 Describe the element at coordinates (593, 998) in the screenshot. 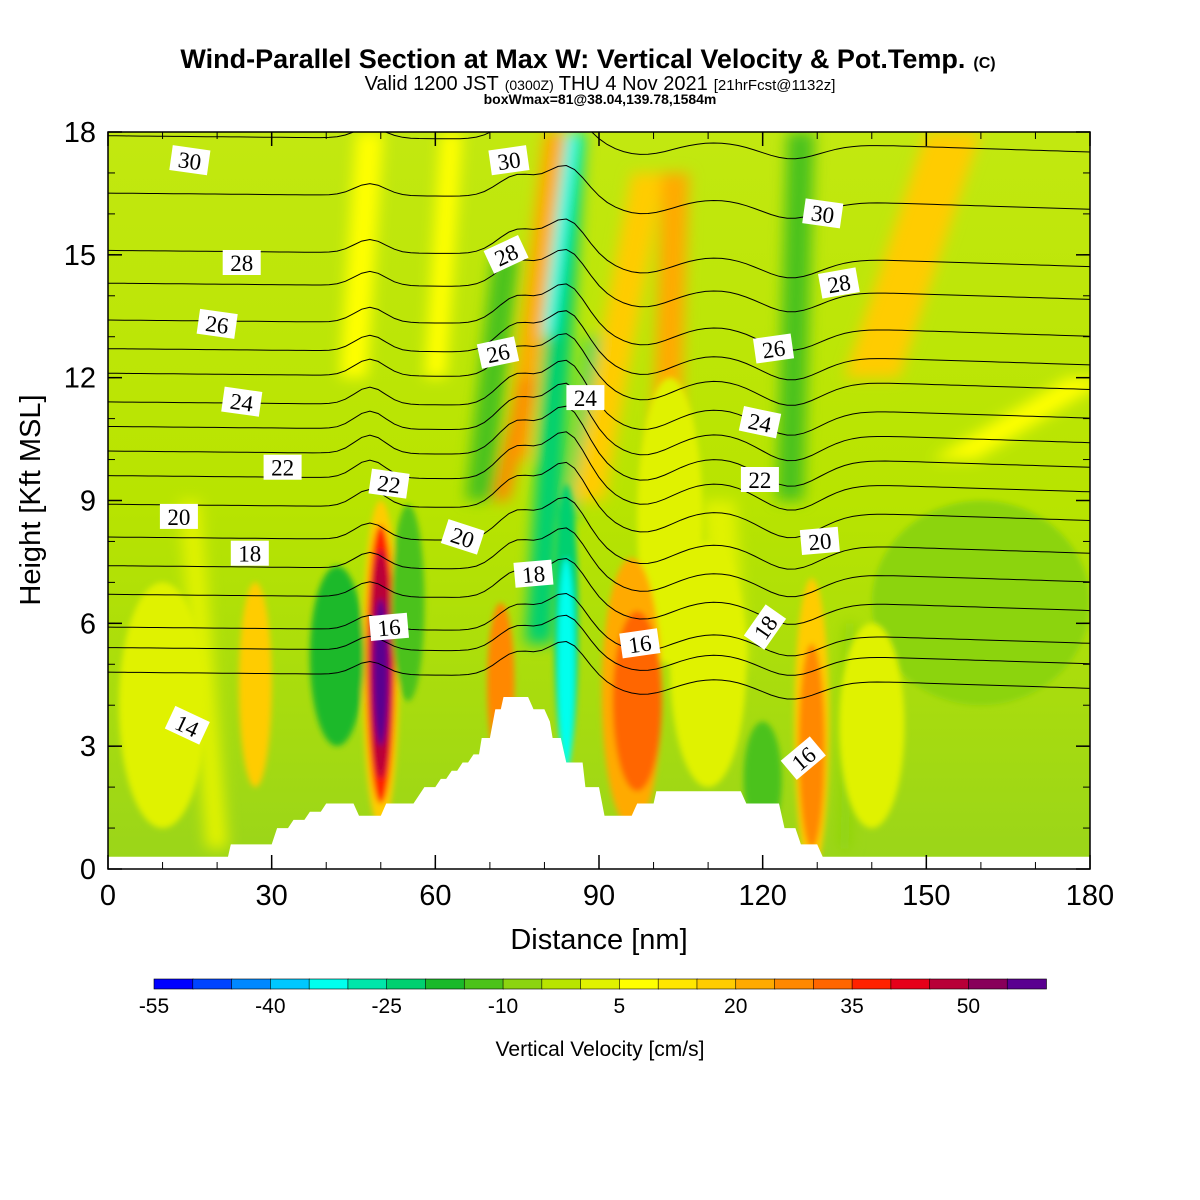

I see `colorbar: -55 -40 -25 -10 5 20 35 50` at that location.